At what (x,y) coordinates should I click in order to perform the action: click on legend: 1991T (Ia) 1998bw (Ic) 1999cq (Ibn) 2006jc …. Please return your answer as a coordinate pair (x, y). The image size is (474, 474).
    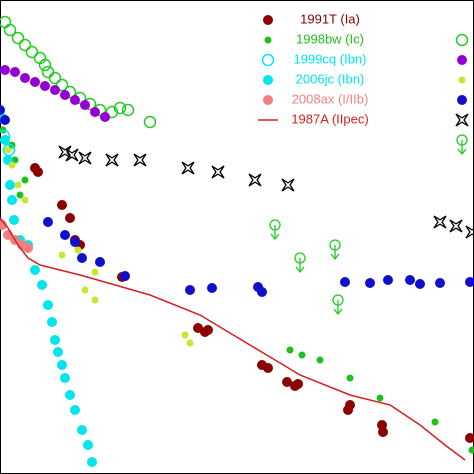
    Looking at the image, I should click on (363, 83).